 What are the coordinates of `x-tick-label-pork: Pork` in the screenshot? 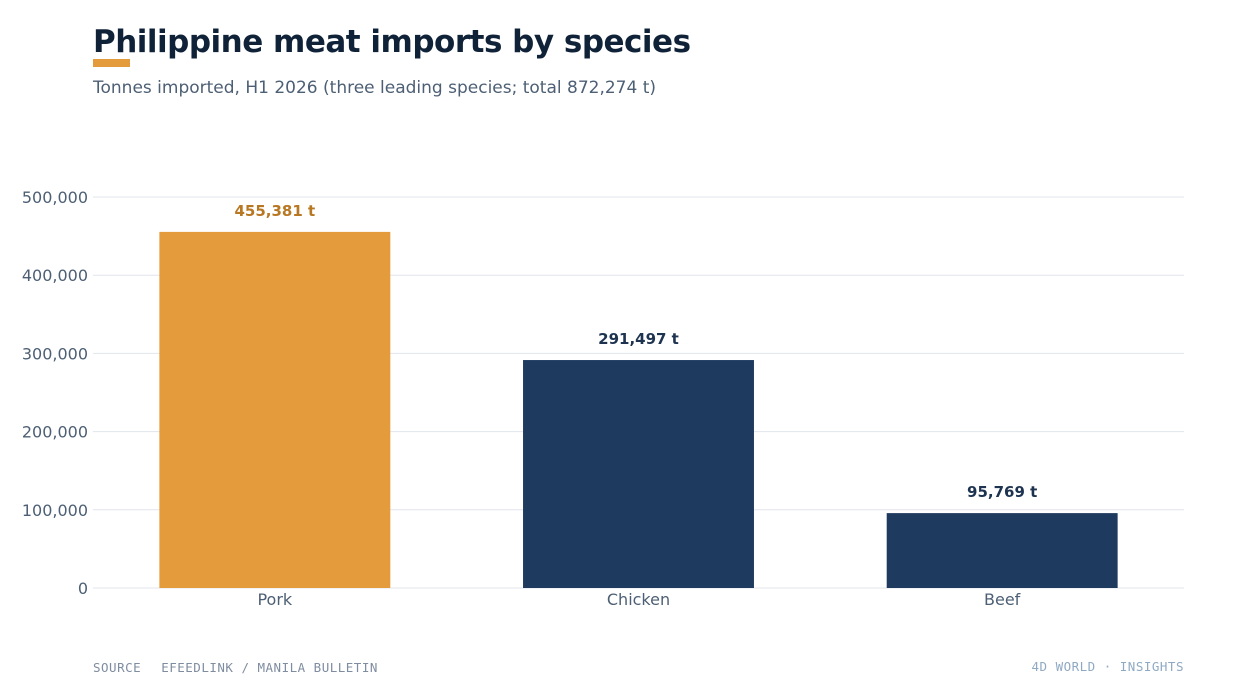 It's located at (274, 599).